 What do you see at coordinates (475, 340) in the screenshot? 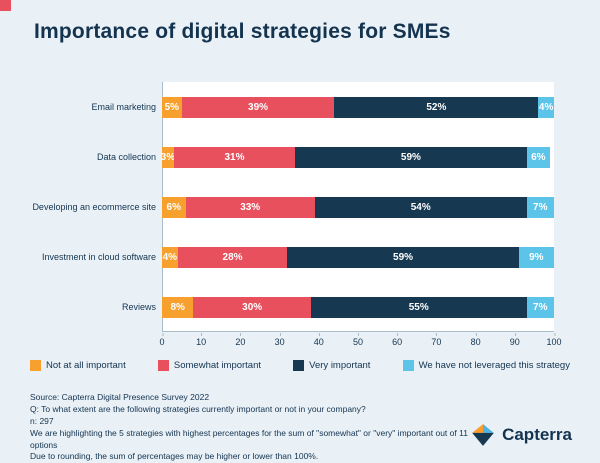
I see `x-tick-label: 80` at bounding box center [475, 340].